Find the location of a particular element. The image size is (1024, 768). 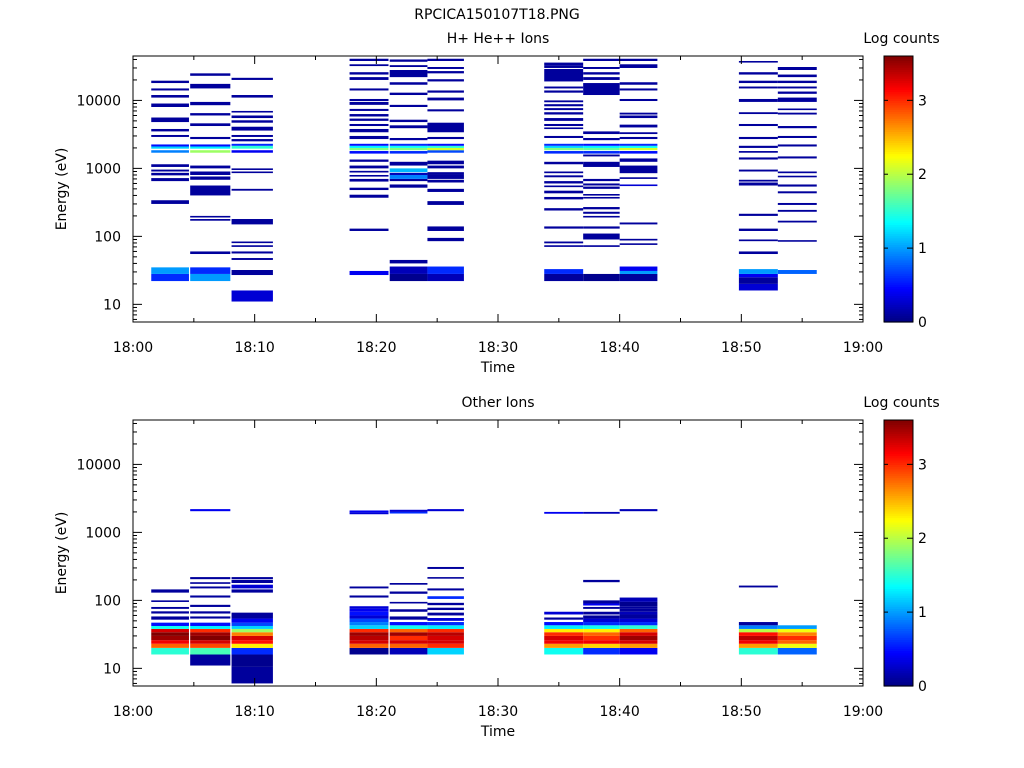

x-tick-label: 18:40 is located at coordinates (619, 712).